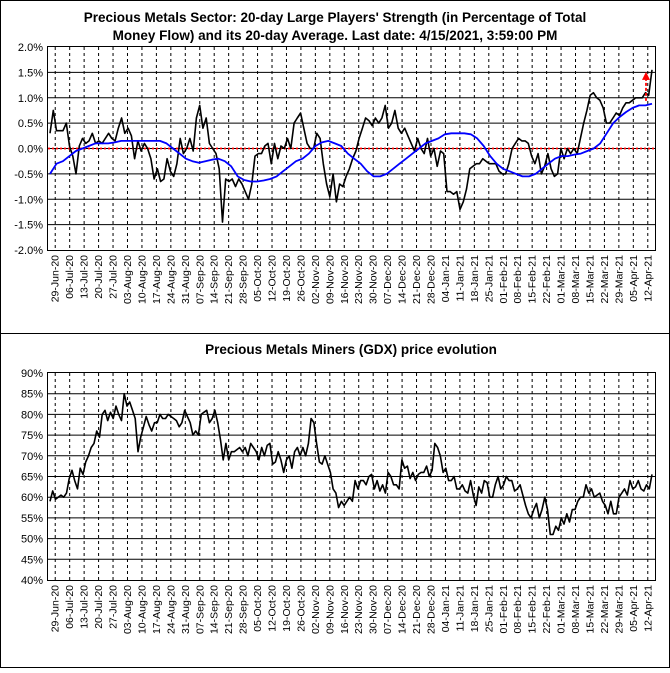 The image size is (670, 673). Describe the element at coordinates (28, 226) in the screenshot. I see `y-tick-label: -1.5%` at that location.